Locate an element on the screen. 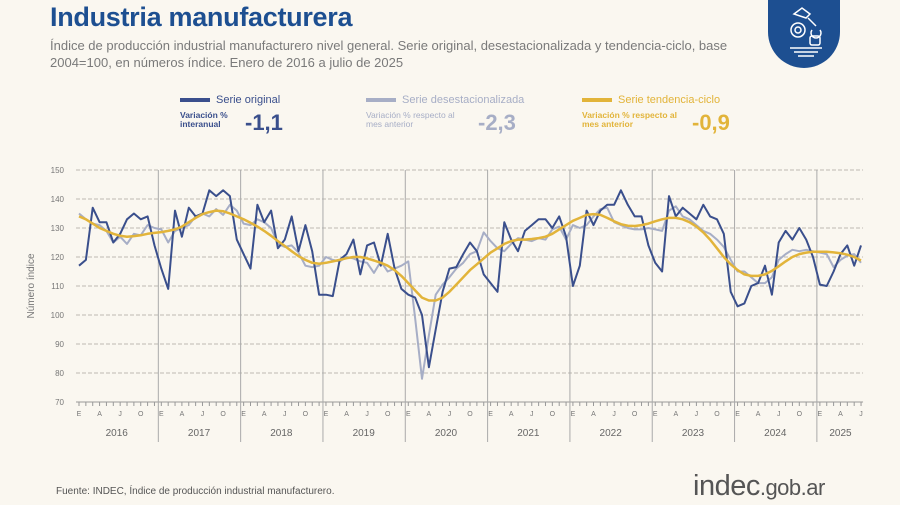 This screenshot has width=900, height=505. y-tick-label: 100 is located at coordinates (58, 315).